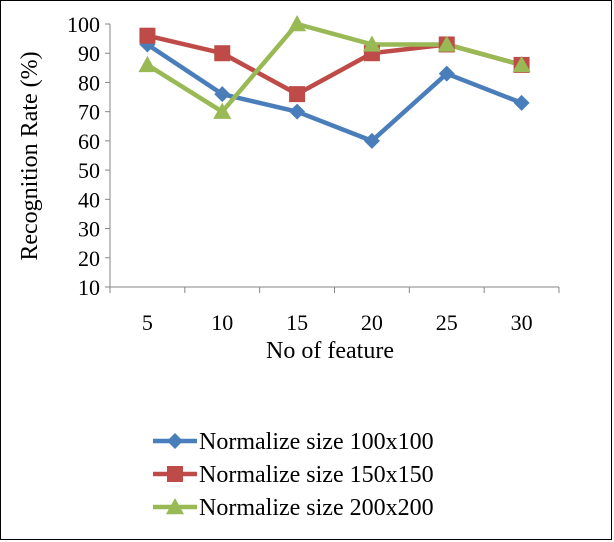 Image resolution: width=614 pixels, height=542 pixels. I want to click on x-tick-label: 30, so click(522, 322).